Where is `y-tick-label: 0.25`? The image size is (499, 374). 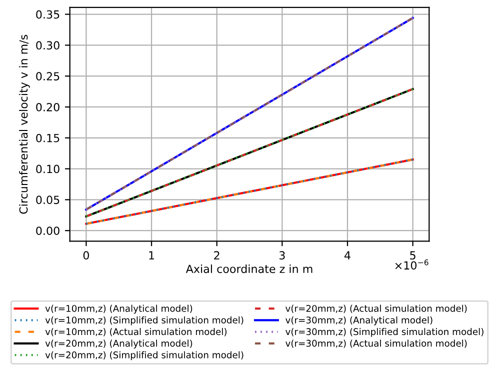
y-tick-label: 0.25 is located at coordinates (48, 76).